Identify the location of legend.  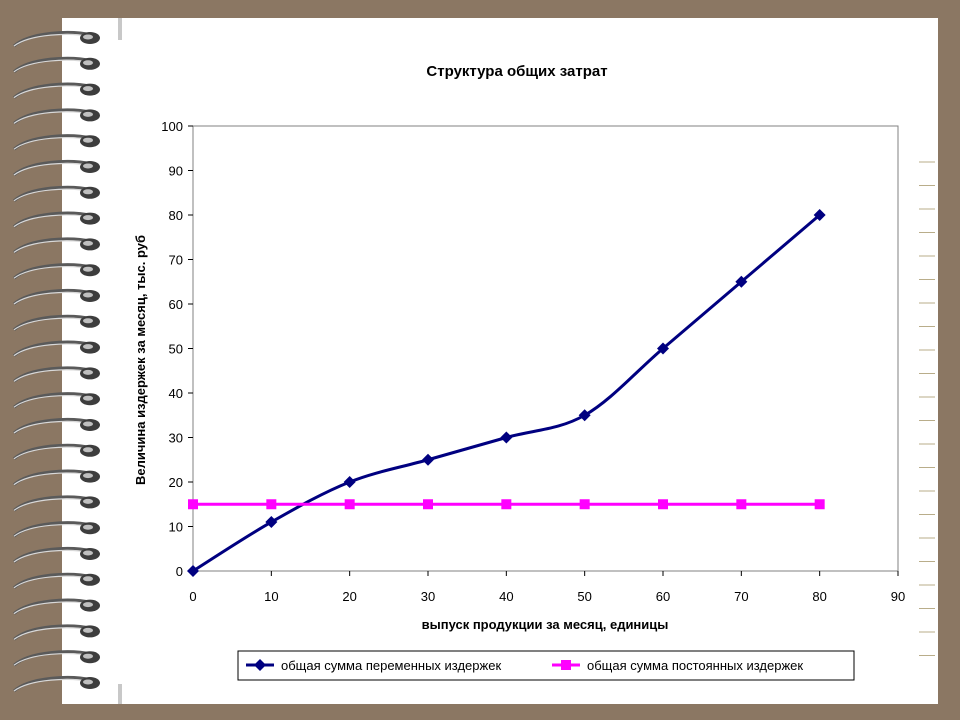
(546, 665).